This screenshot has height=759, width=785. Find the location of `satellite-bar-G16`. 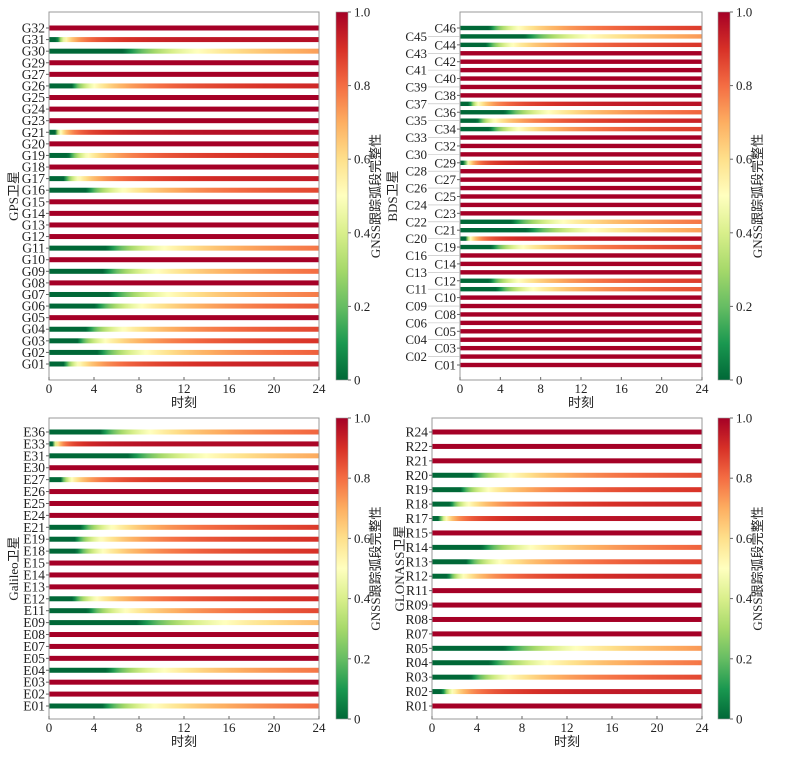

satellite-bar-G16 is located at coordinates (184, 190).